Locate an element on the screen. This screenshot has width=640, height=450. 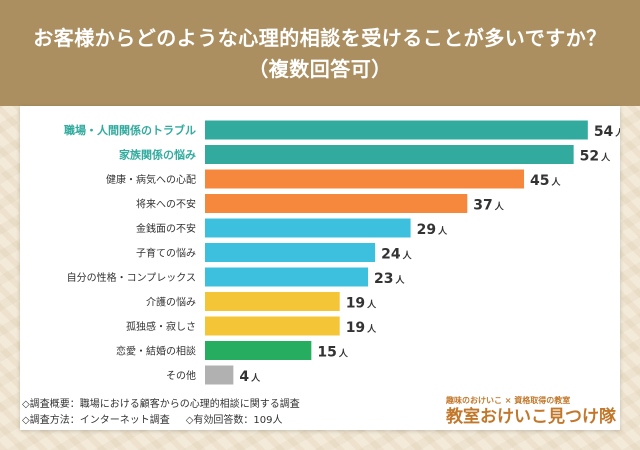
survey-method-row: ◇調査方法：インターネット調査 ◇有効回答数：109人 is located at coordinates (161, 421).